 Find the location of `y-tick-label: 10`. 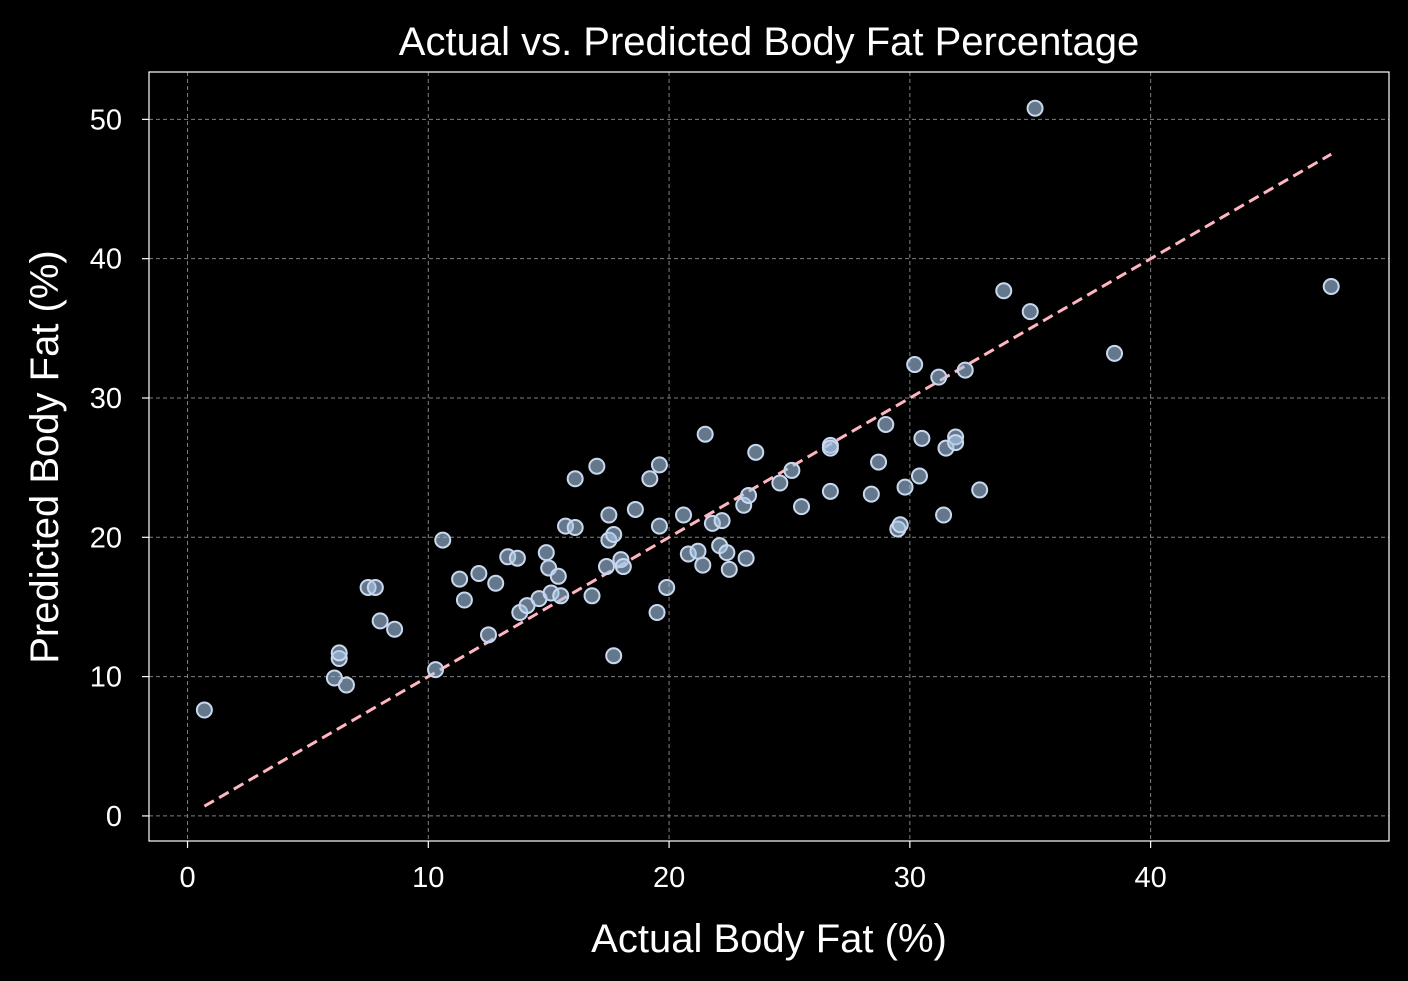

y-tick-label: 10 is located at coordinates (106, 678).